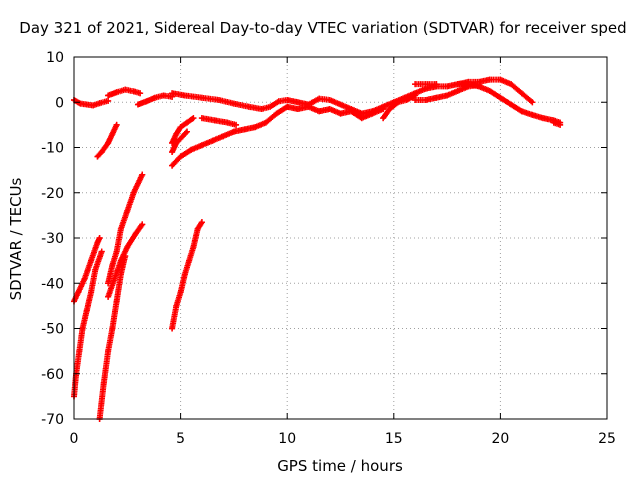  What do you see at coordinates (124, 92) in the screenshot?
I see `data-series-s8` at bounding box center [124, 92].